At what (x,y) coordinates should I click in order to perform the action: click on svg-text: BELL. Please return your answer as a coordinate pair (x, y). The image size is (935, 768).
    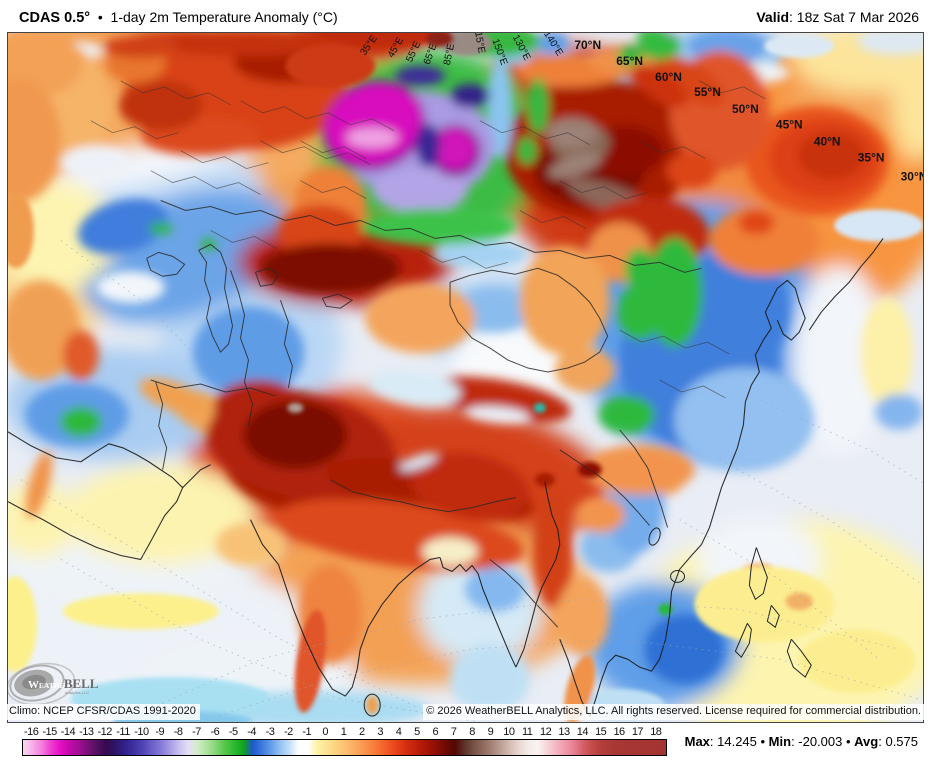
    Looking at the image, I should click on (81, 683).